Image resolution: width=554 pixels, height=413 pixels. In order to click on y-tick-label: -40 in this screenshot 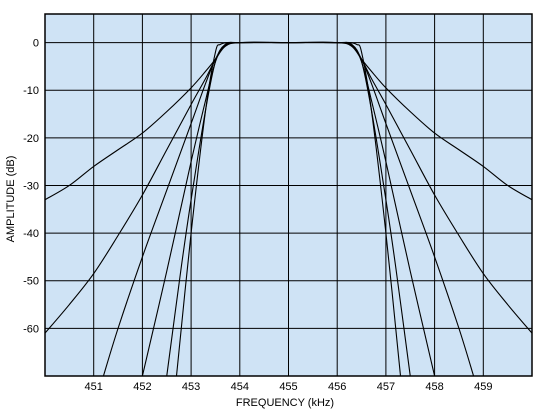, I will do `click(31, 234)`.